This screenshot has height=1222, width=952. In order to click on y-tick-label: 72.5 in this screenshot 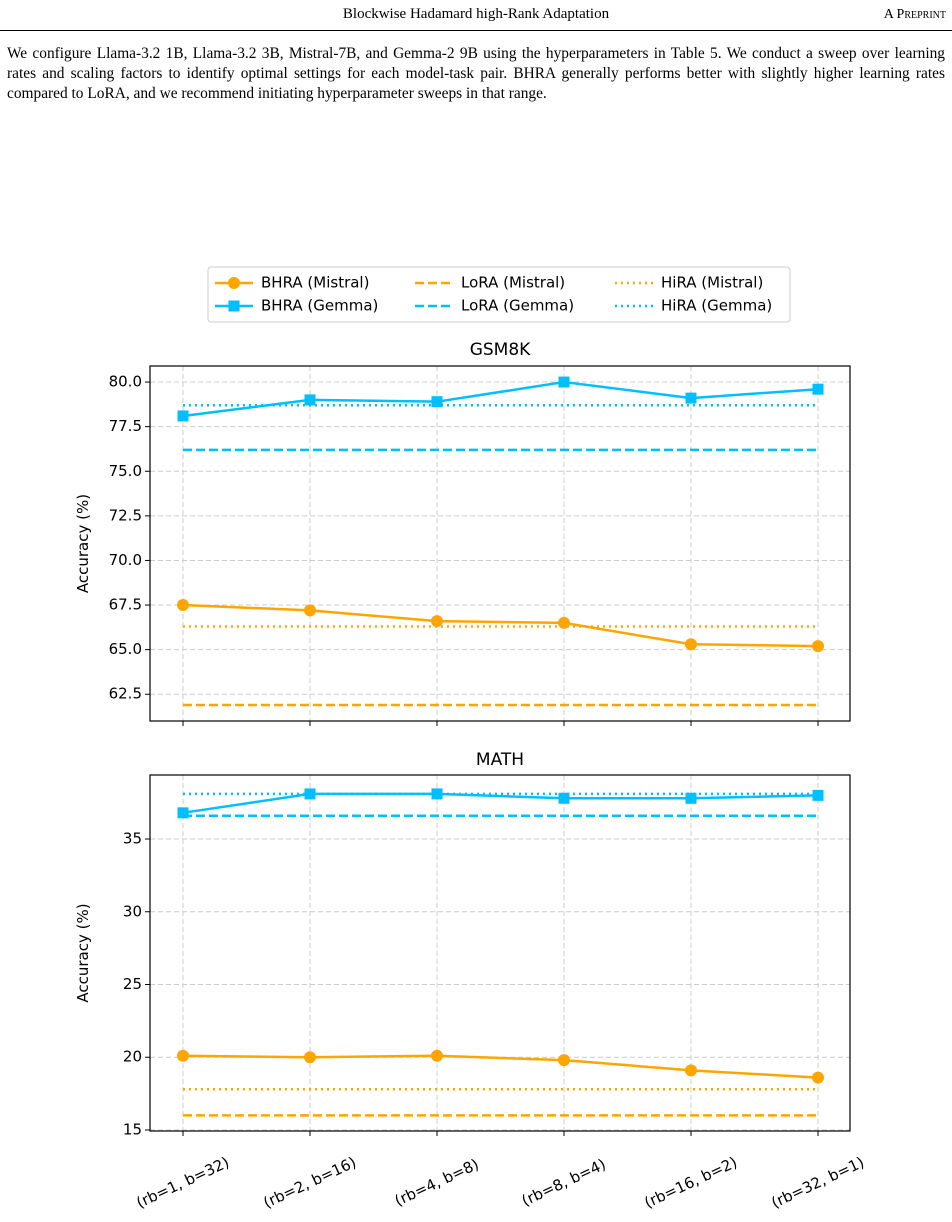, I will do `click(125, 515)`.